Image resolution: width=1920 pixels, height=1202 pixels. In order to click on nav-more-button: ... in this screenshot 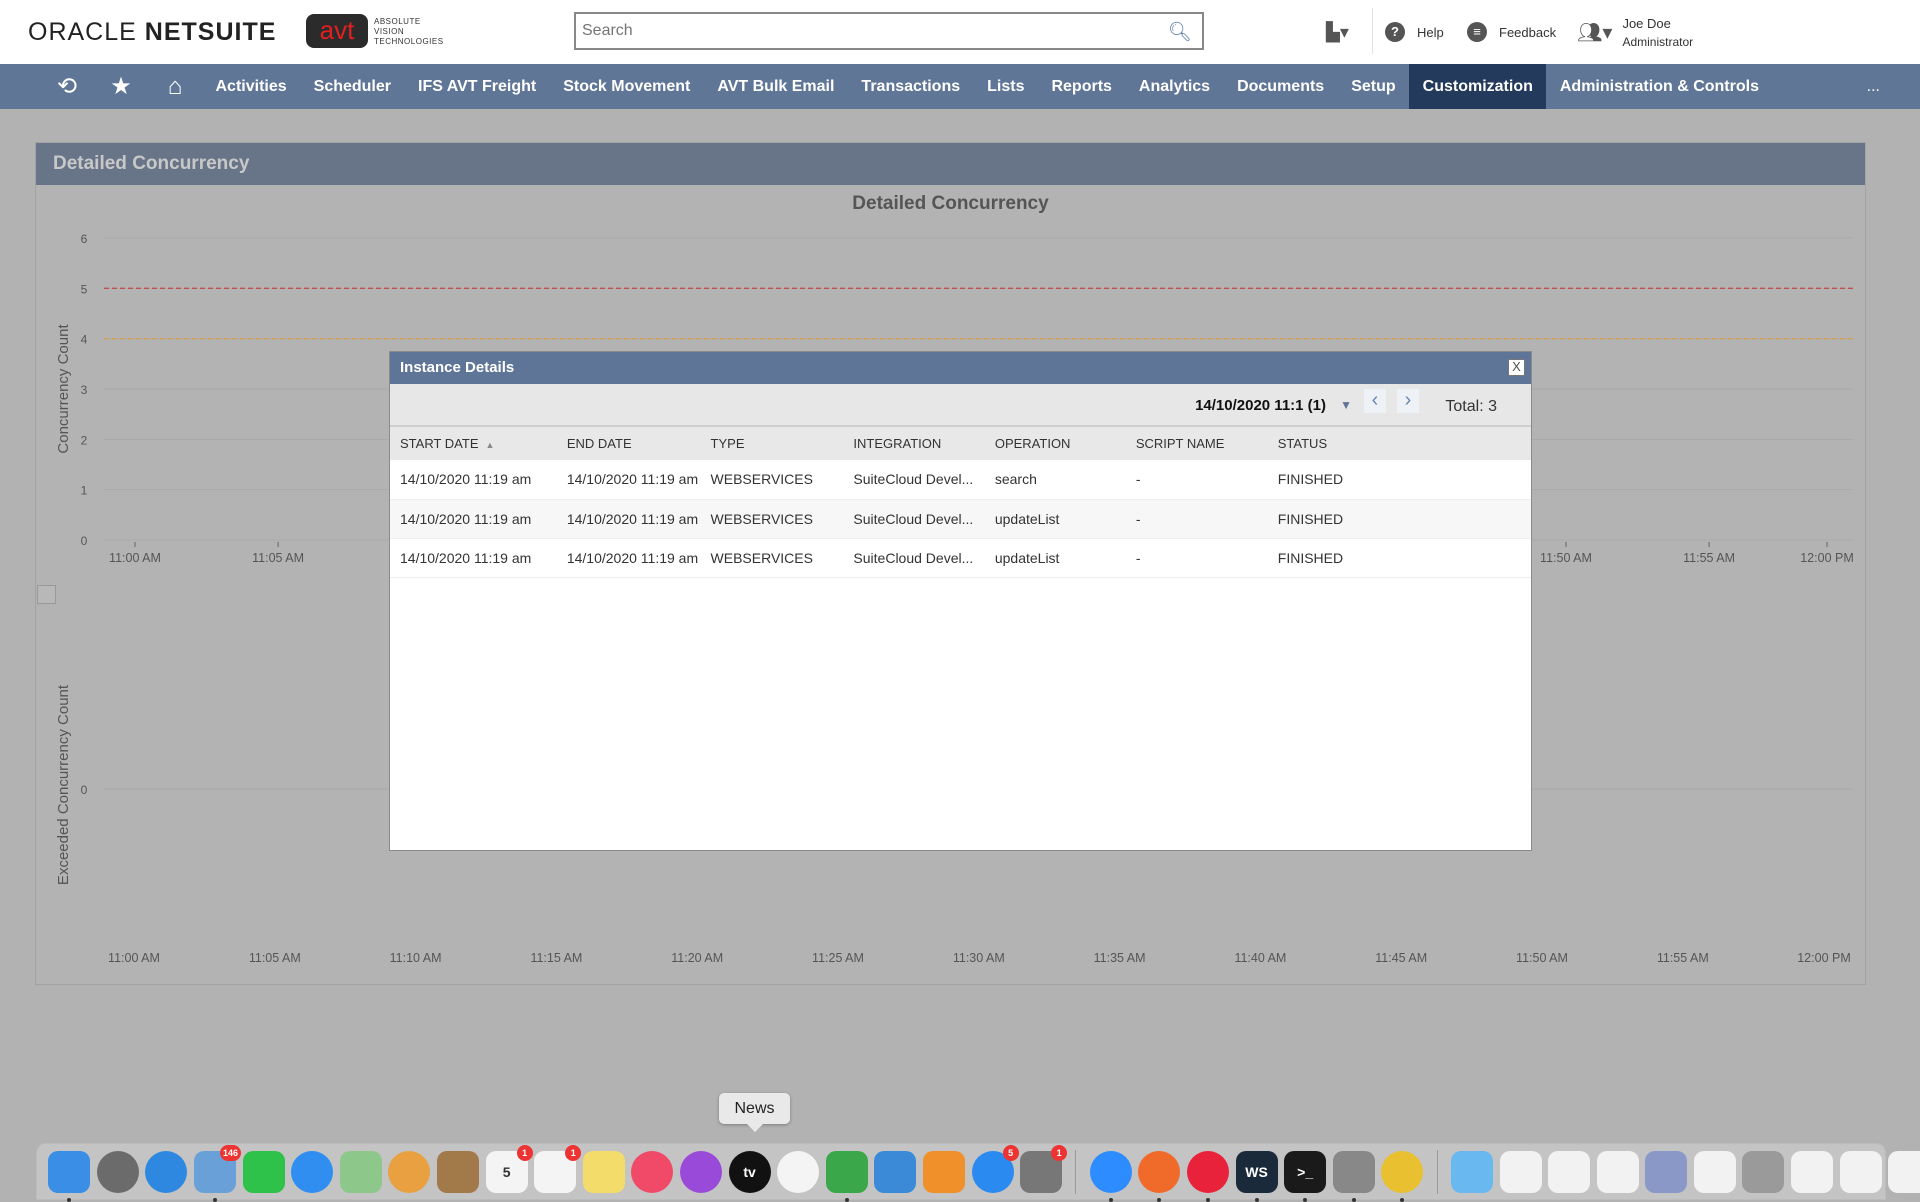, I will do `click(1873, 86)`.